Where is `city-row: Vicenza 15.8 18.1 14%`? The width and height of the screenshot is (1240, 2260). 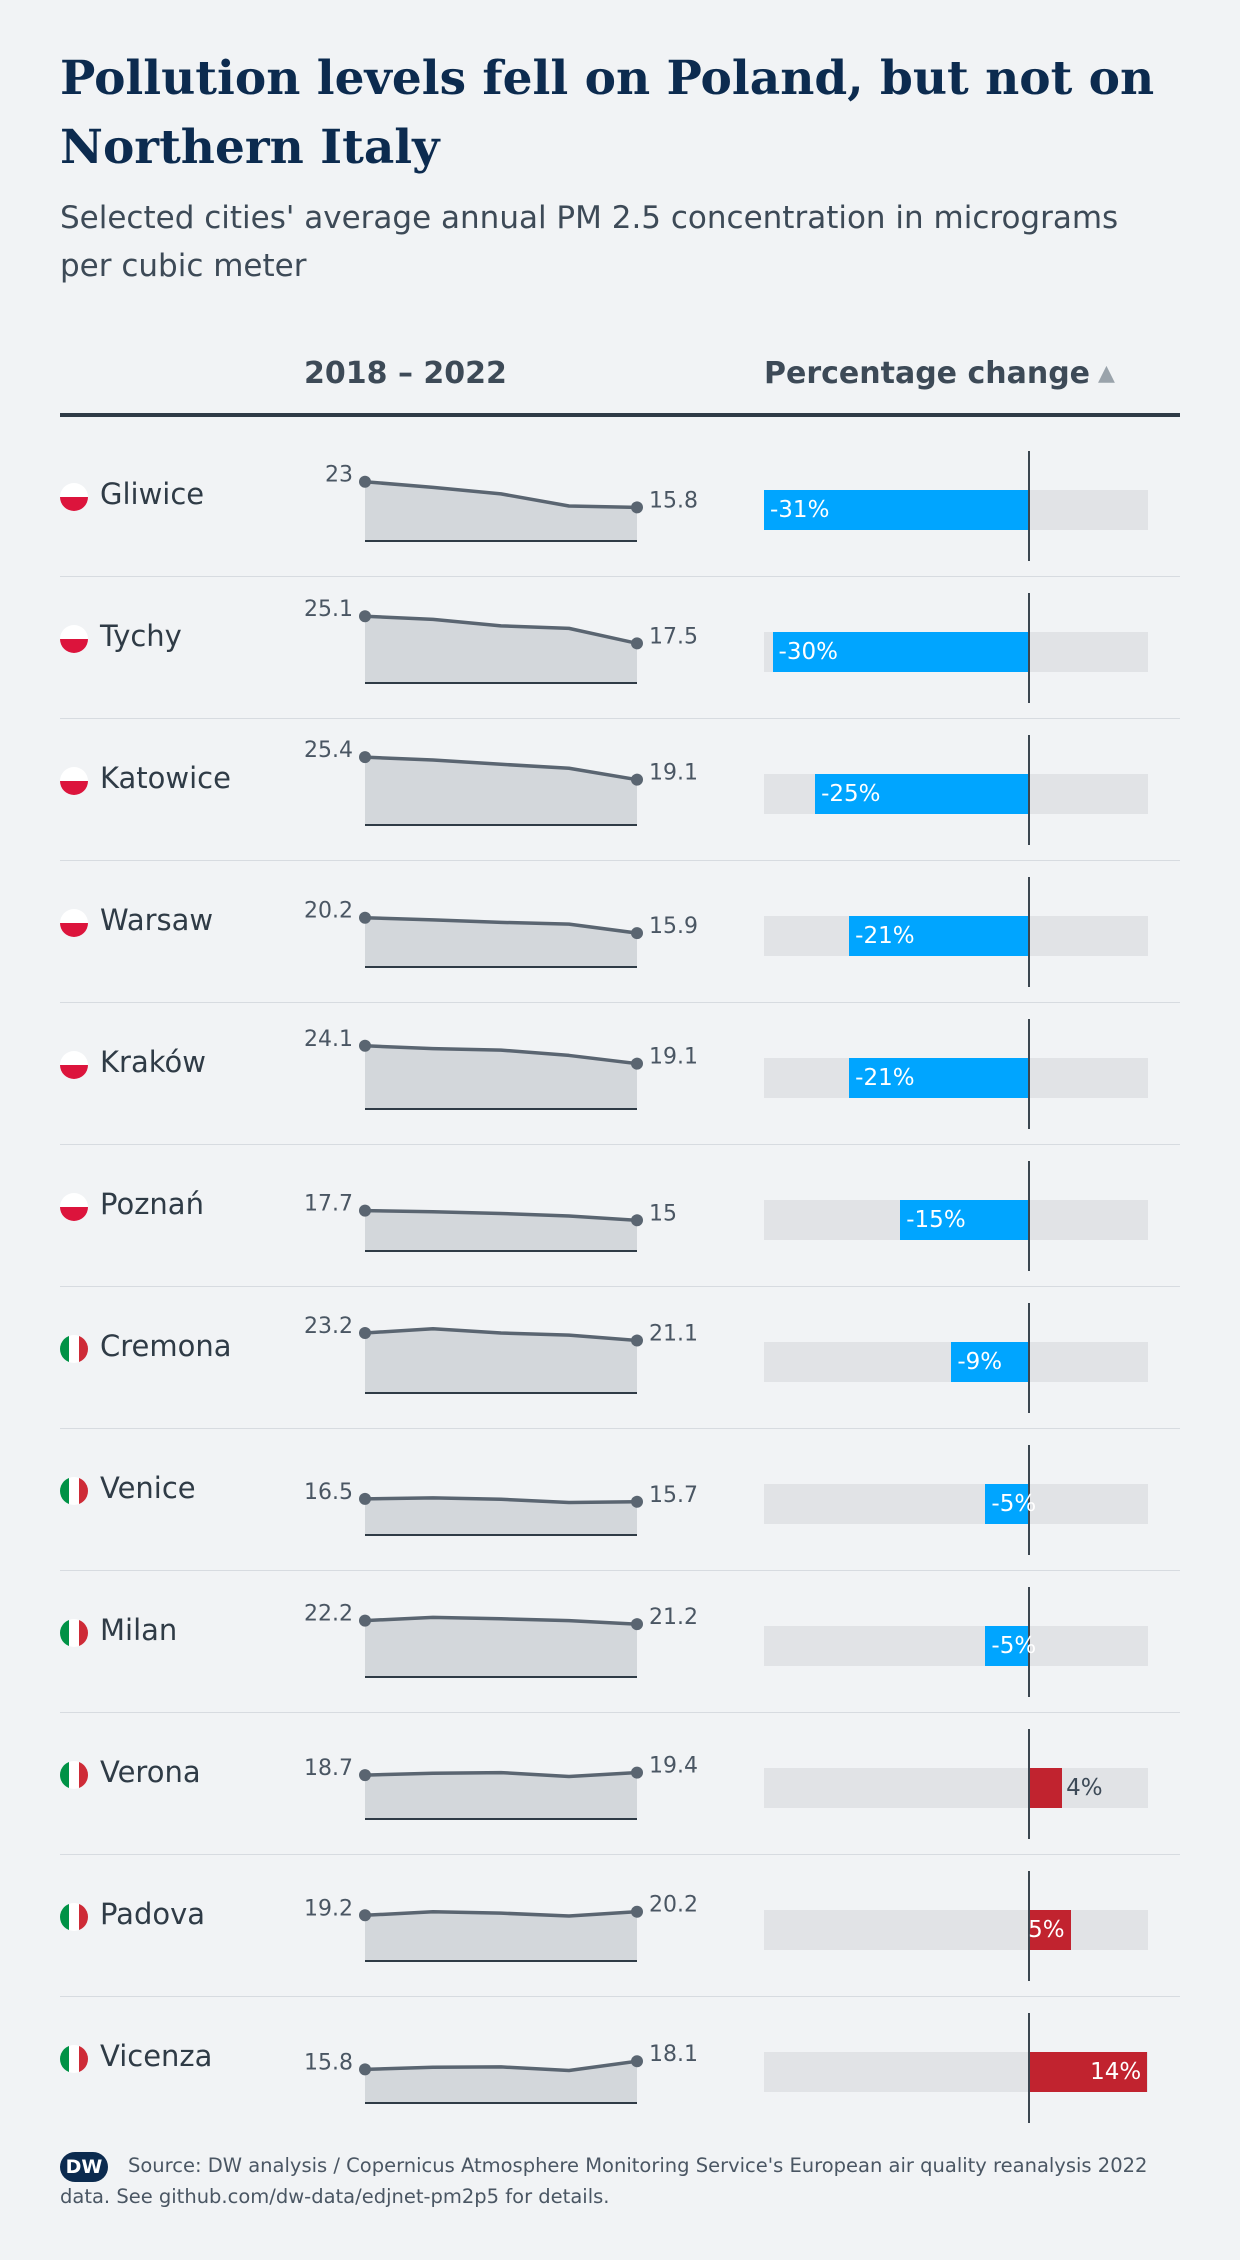
city-row: Vicenza 15.8 18.1 14% is located at coordinates (620, 2068).